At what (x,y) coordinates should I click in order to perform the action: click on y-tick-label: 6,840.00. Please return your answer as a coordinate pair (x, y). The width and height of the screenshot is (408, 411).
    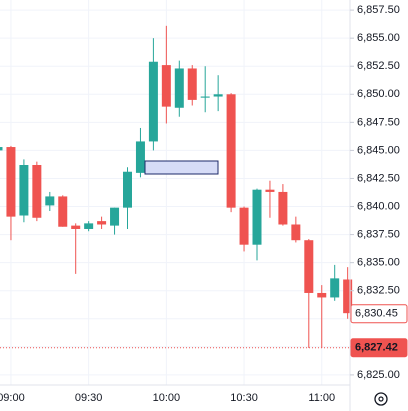
    Looking at the image, I should click on (378, 206).